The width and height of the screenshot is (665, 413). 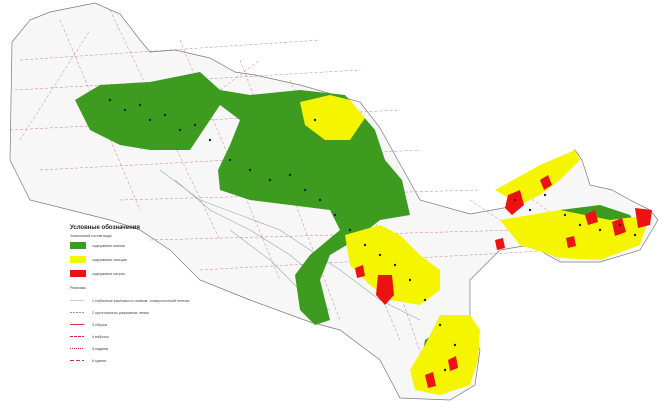 What do you see at coordinates (392, 265) in the screenshot?
I see `calcium-zone-center` at bounding box center [392, 265].